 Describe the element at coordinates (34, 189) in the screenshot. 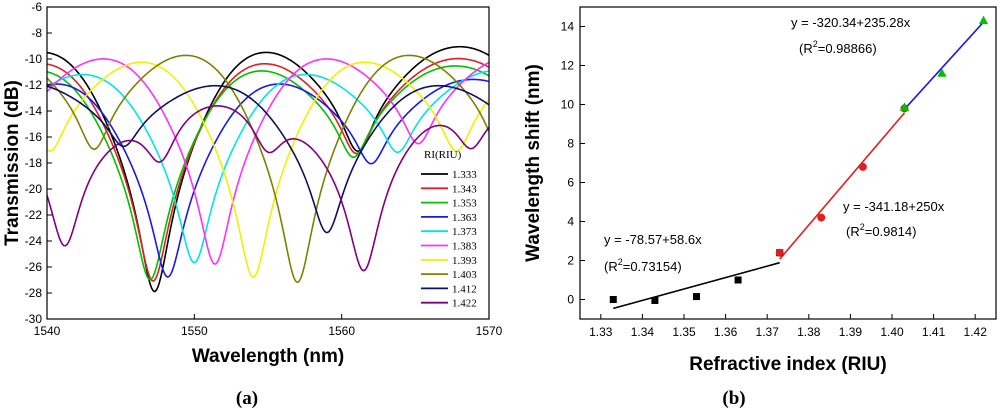

I see `y-tick-label-a: -20` at that location.